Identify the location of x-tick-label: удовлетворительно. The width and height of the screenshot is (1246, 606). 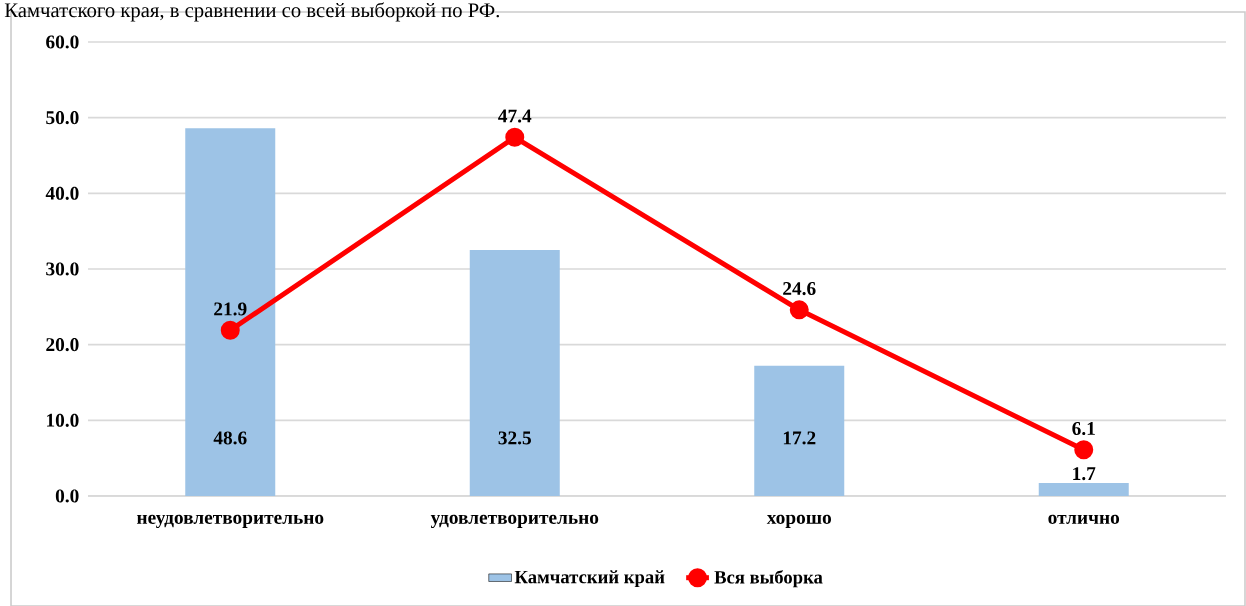
(514, 521).